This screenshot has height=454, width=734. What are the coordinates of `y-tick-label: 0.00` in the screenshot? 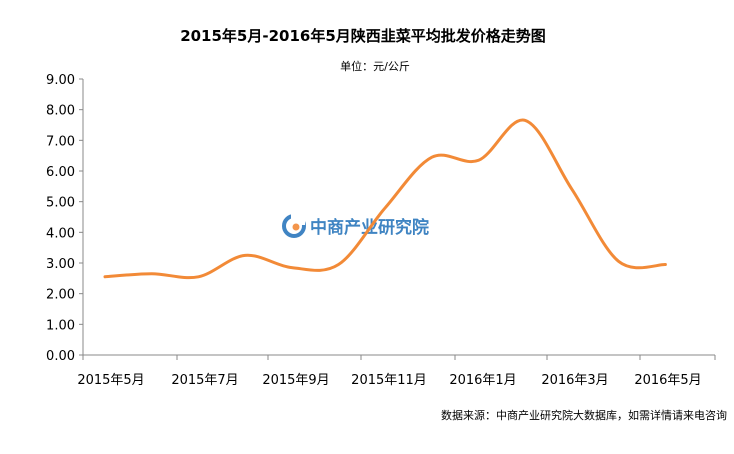 It's located at (60, 356).